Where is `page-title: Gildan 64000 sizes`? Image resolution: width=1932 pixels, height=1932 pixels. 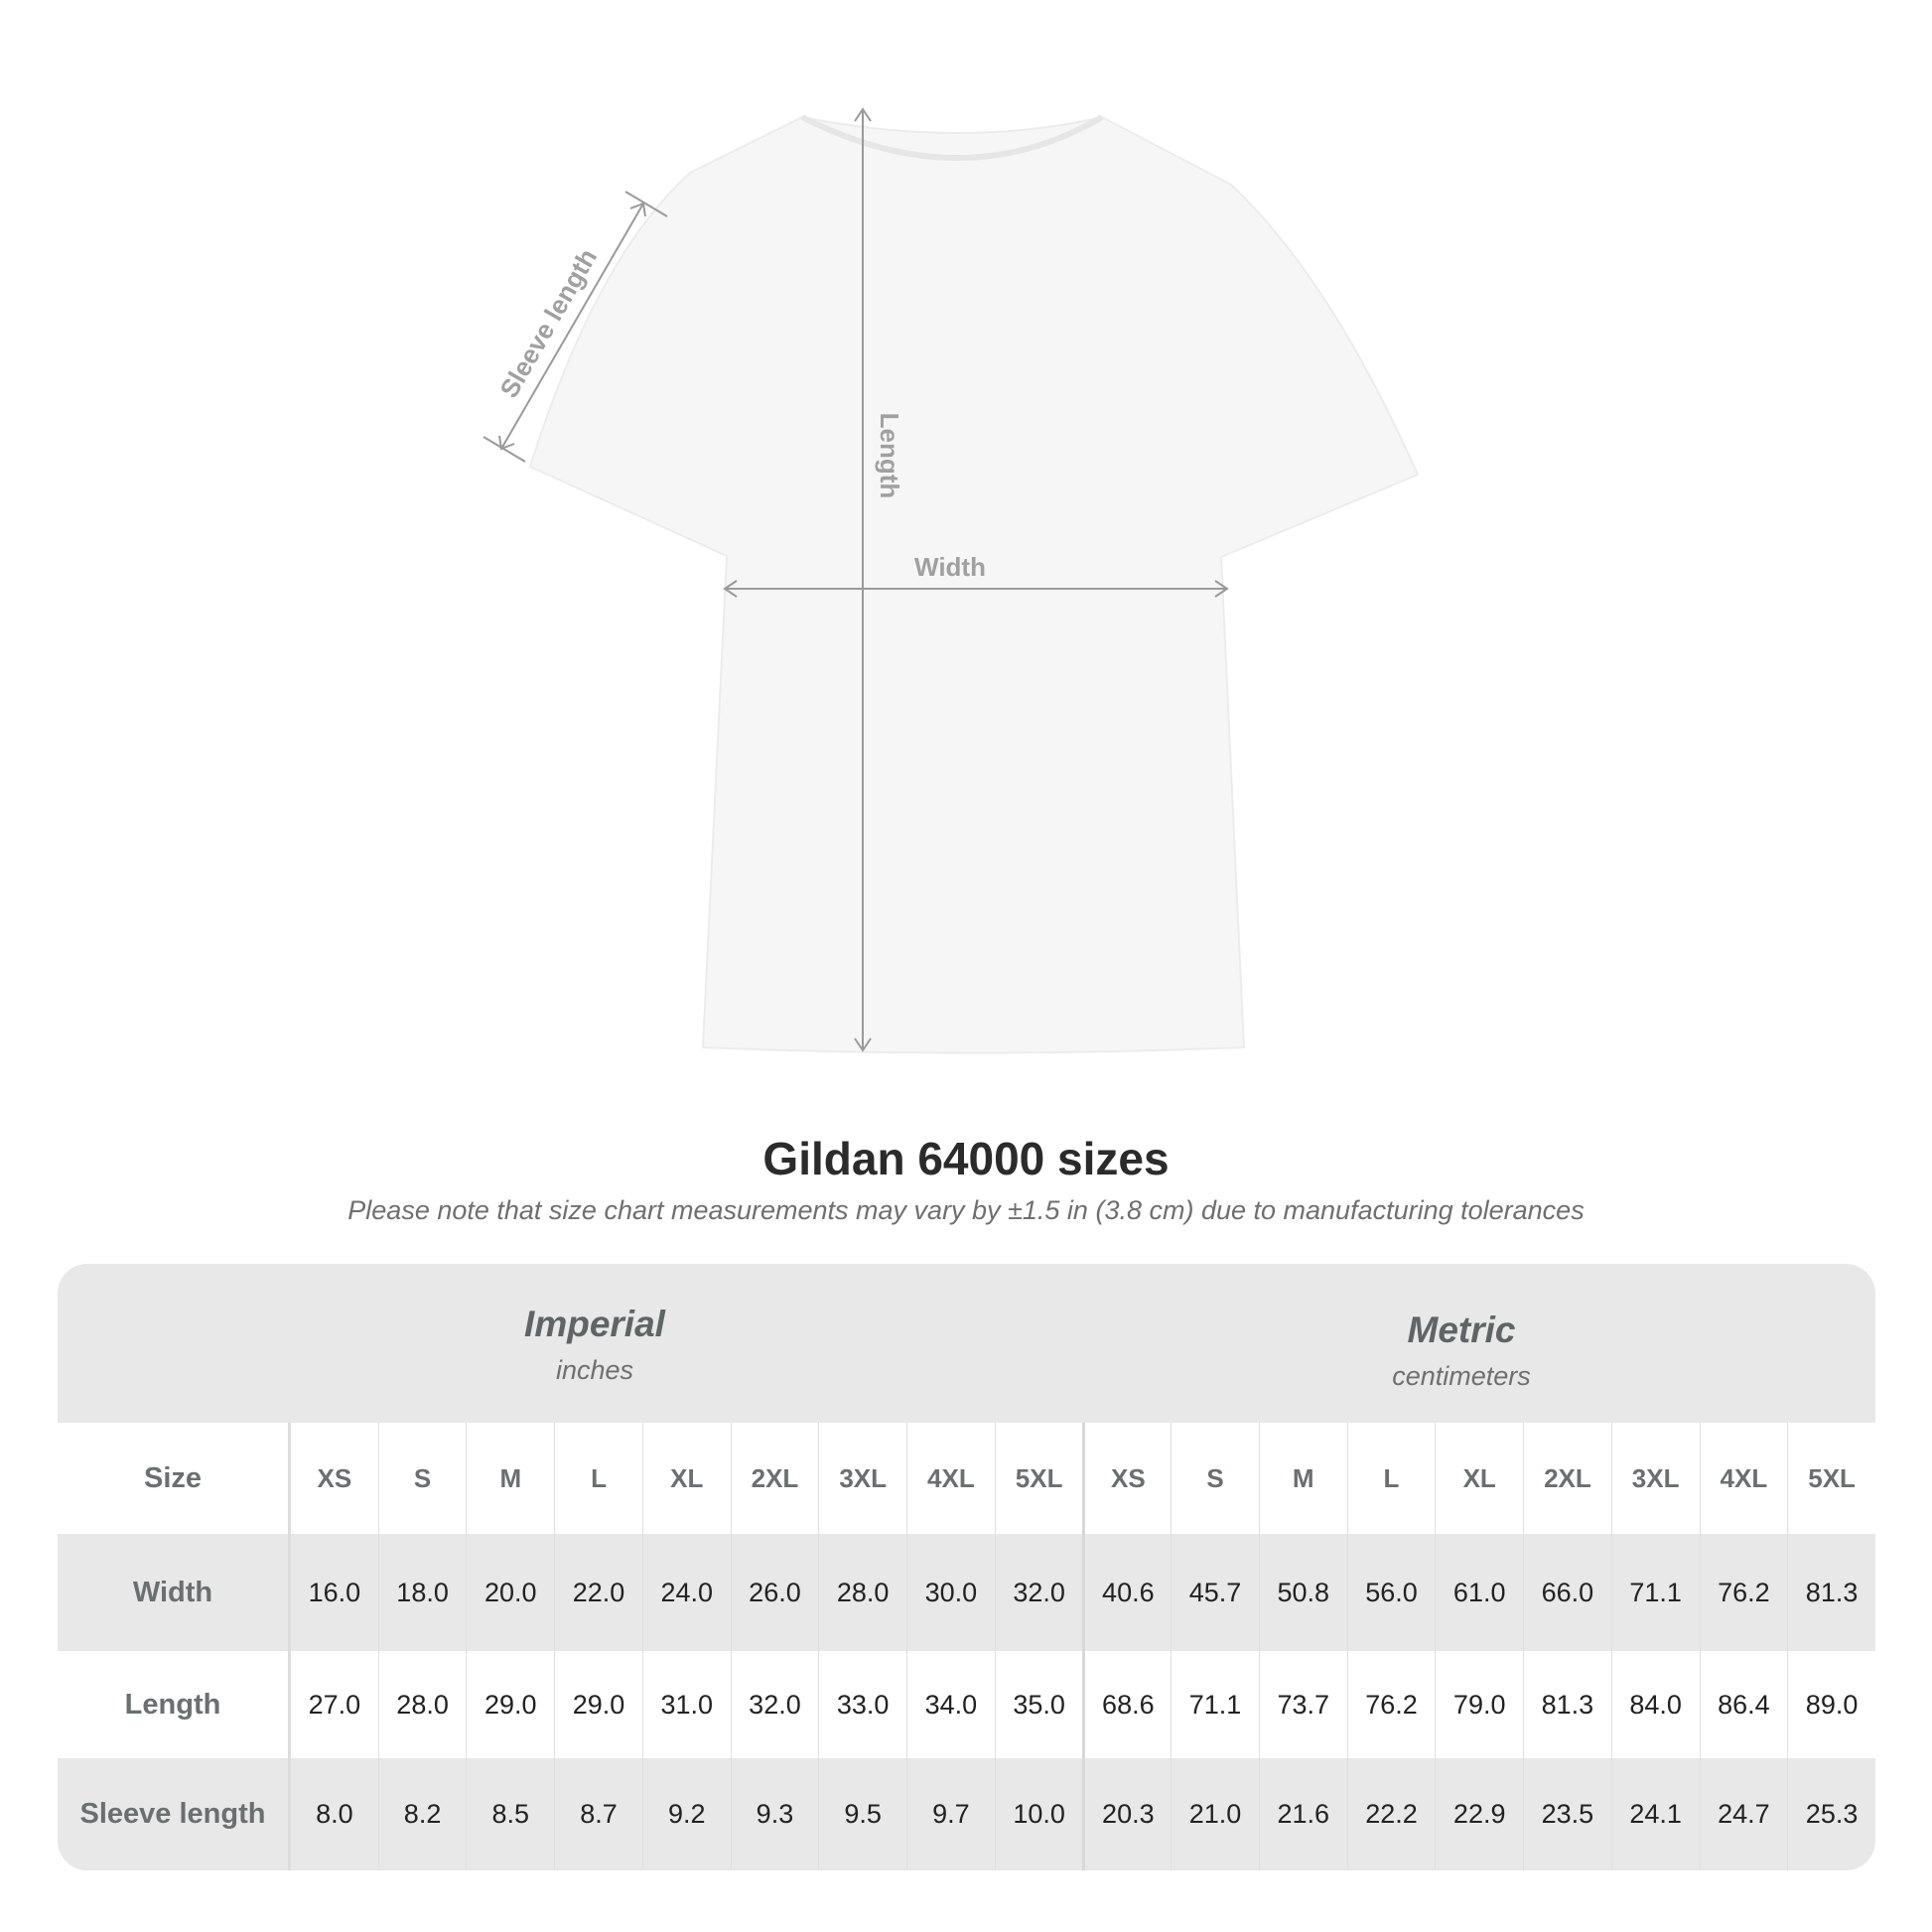
page-title: Gildan 64000 sizes is located at coordinates (966, 1159).